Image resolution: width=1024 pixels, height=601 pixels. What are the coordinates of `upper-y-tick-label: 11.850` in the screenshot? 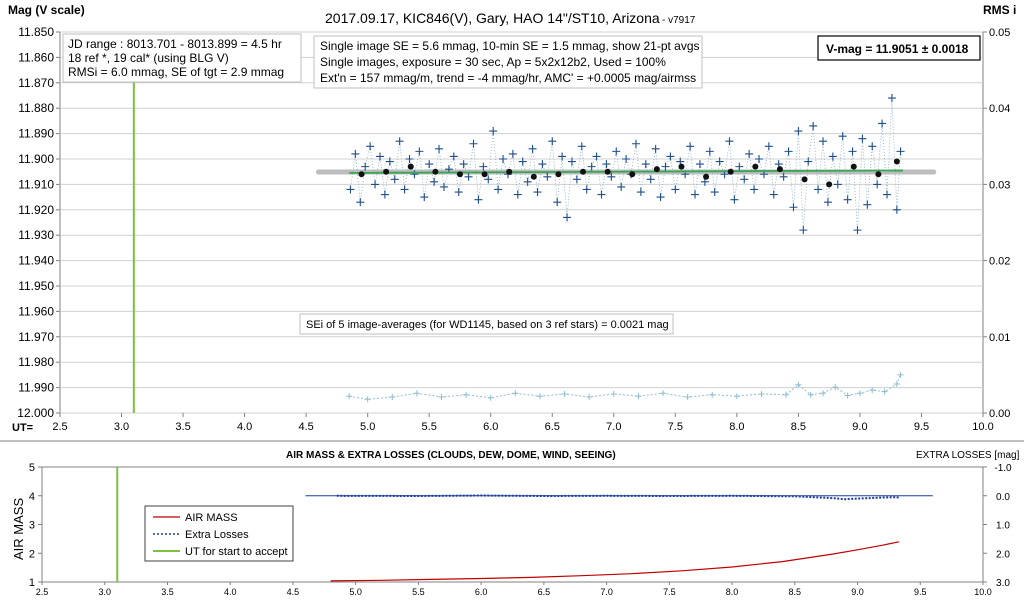 It's located at (36, 32).